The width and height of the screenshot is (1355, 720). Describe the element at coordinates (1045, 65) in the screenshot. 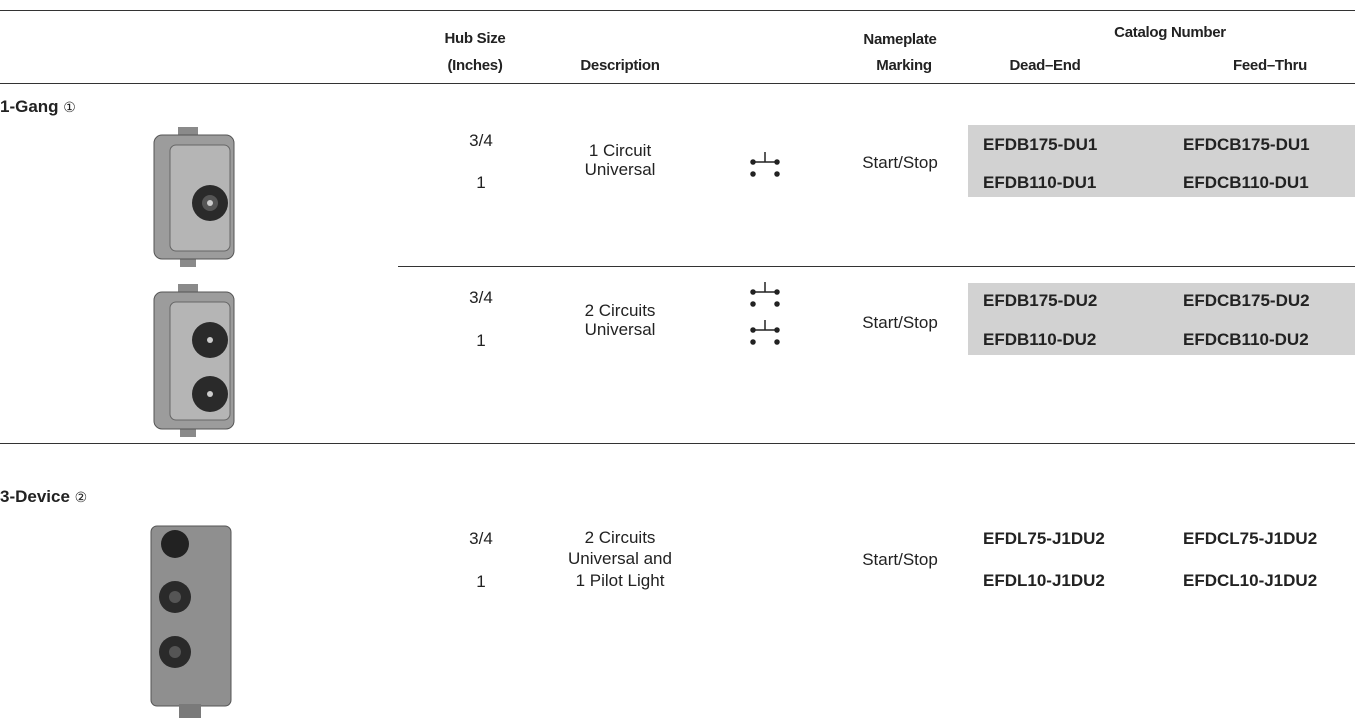

I see `header-dead-end: Dead–End` at that location.